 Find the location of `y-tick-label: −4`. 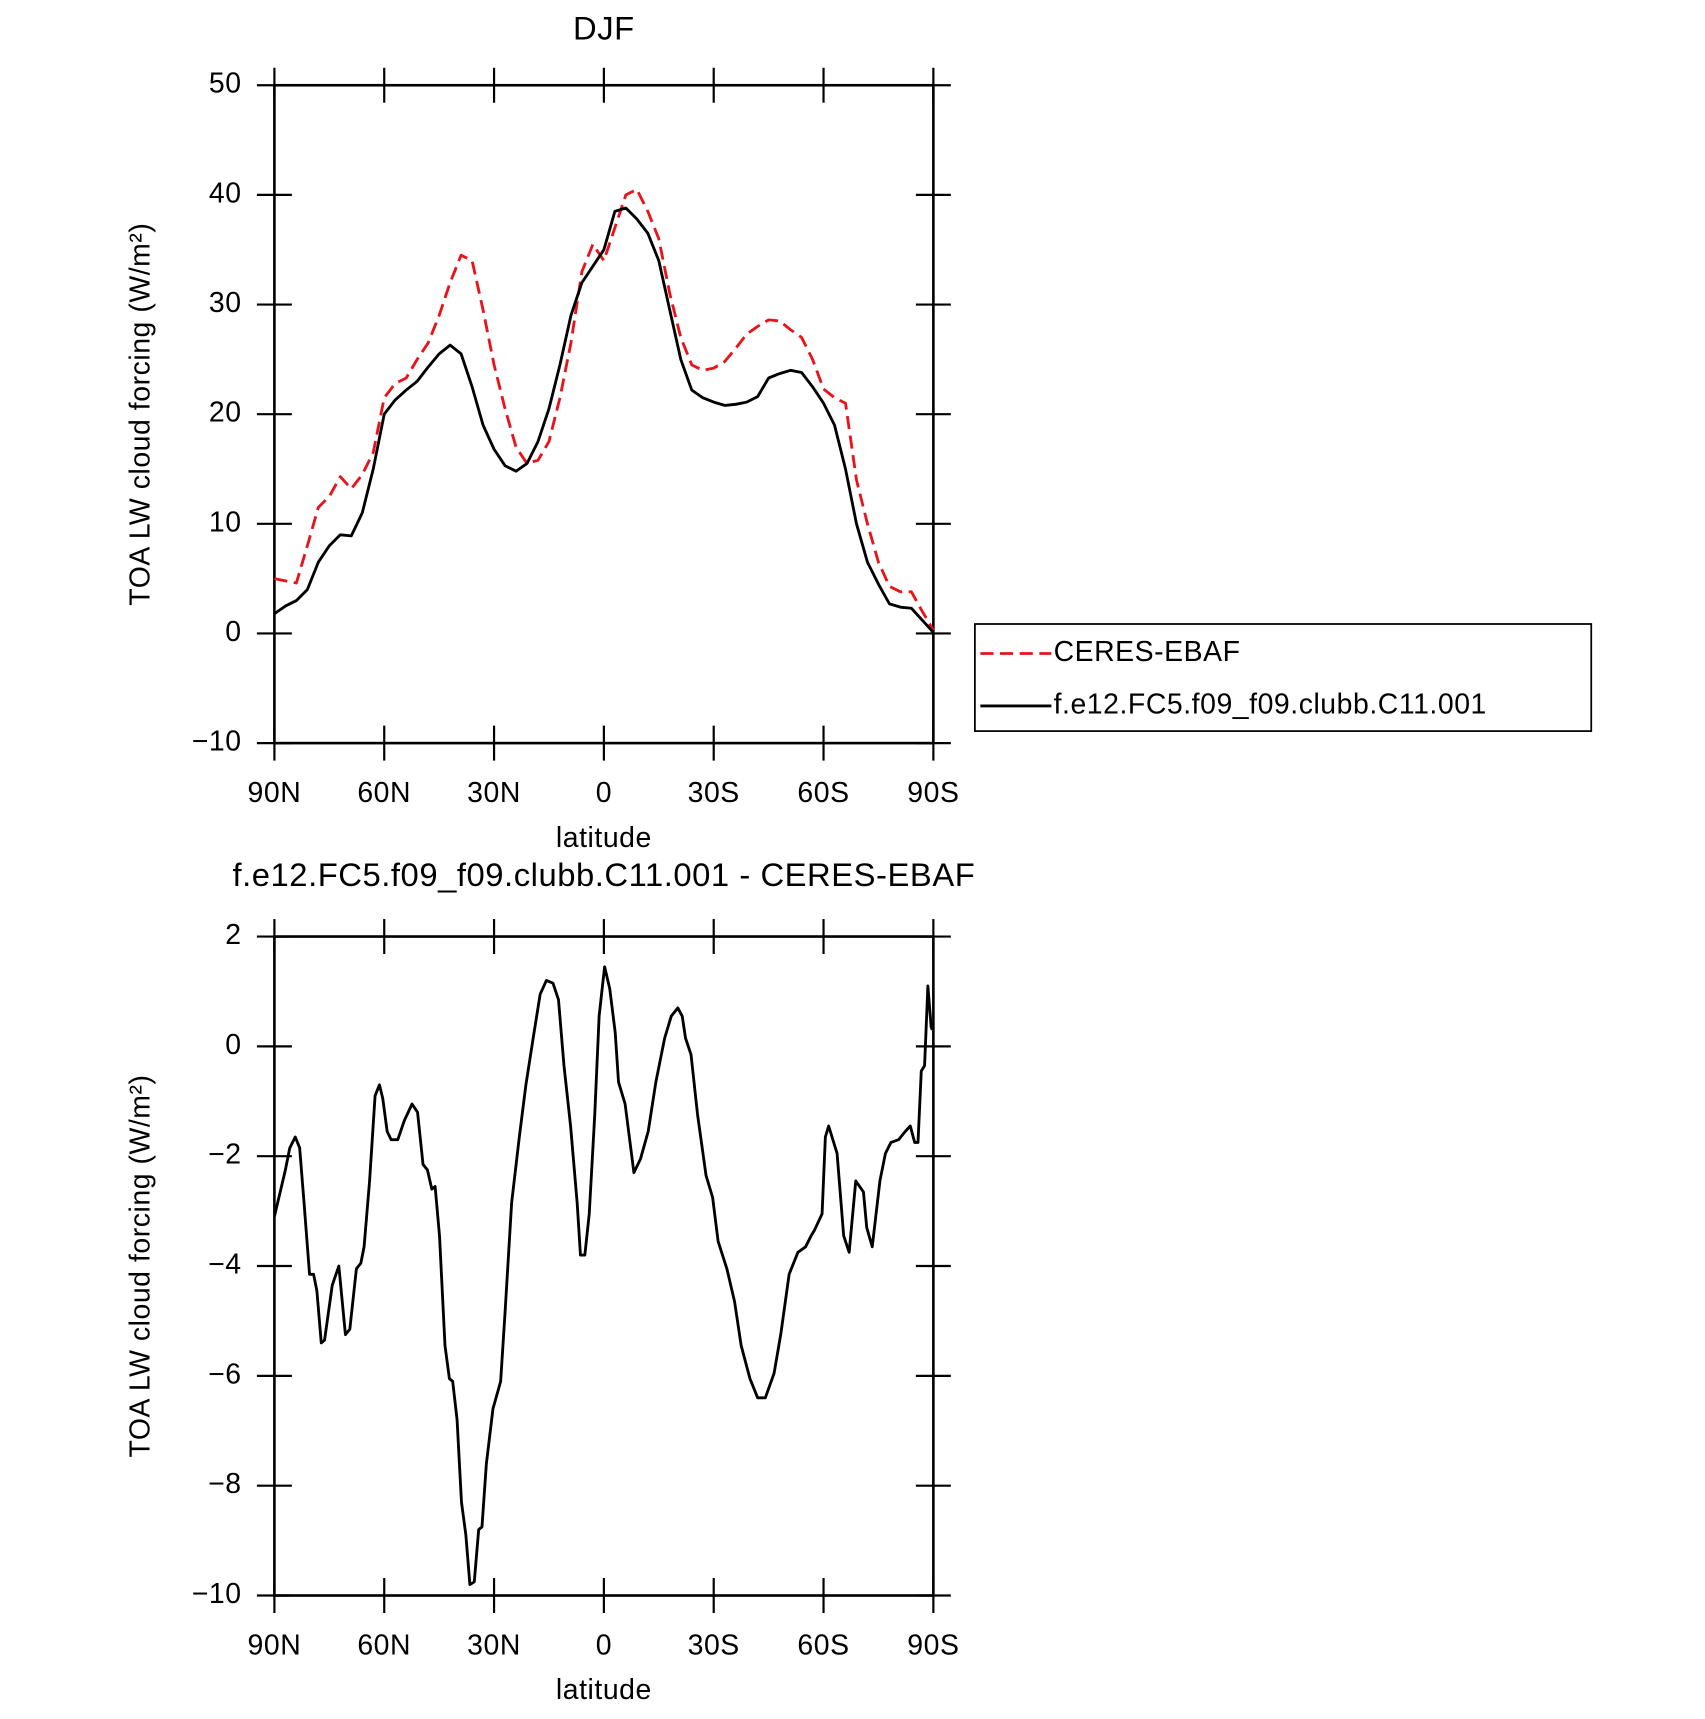

y-tick-label: −4 is located at coordinates (224, 1265).